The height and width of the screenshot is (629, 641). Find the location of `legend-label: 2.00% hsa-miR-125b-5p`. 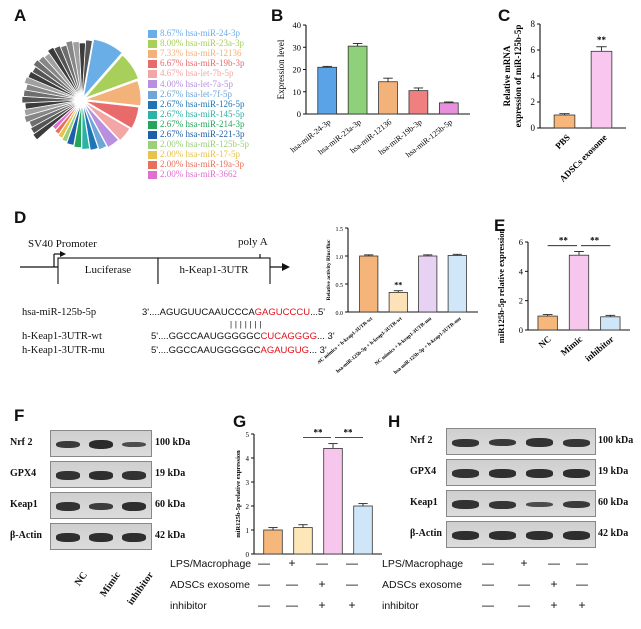

legend-label: 2.00% hsa-miR-125b-5p is located at coordinates (204, 144).